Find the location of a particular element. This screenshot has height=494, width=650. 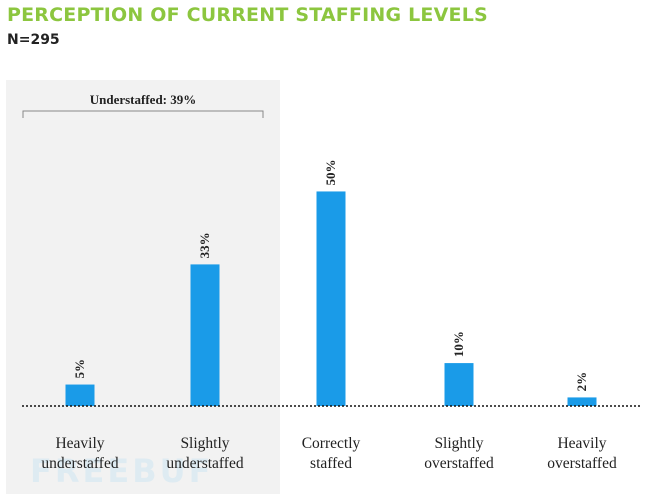

category-label-heavily-overstaffed-line2: overstaffed is located at coordinates (582, 463).